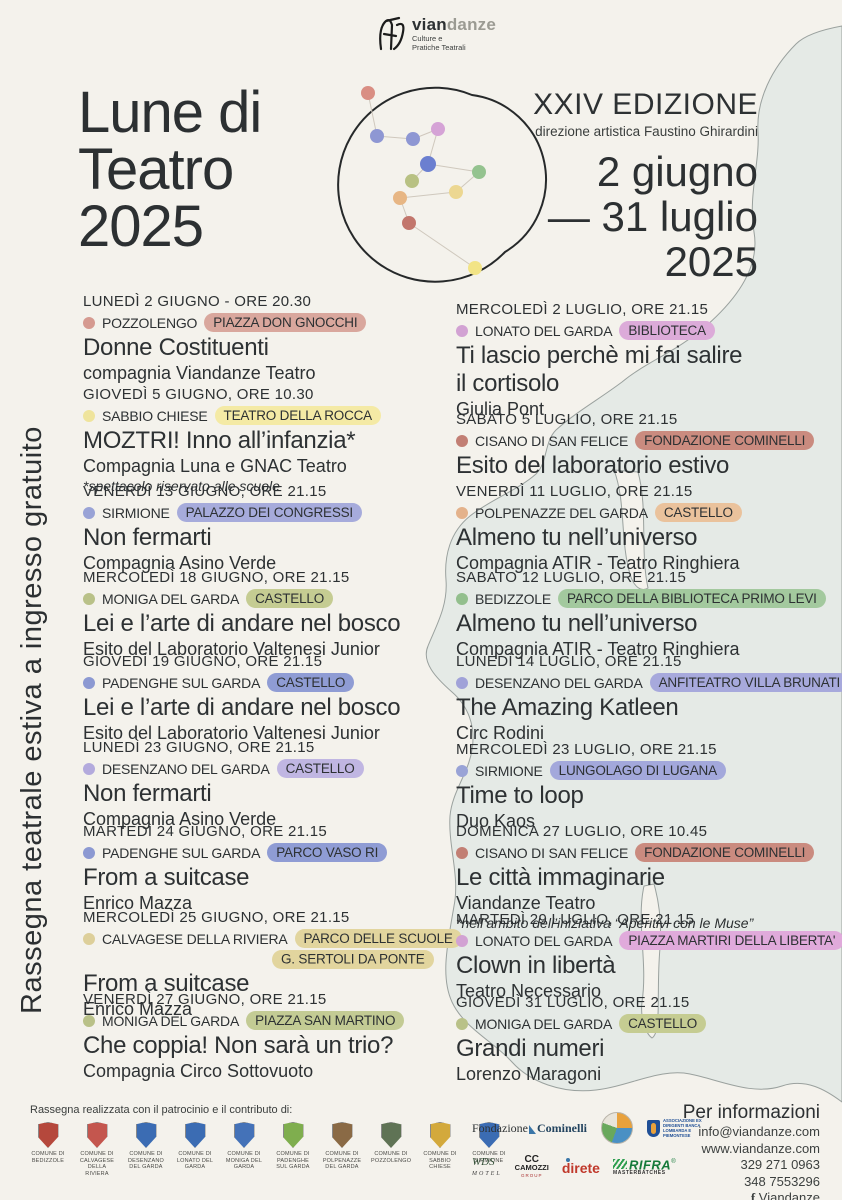  I want to click on municipal-crest: COMUNE DI BEDIZZOLE, so click(48, 1149).